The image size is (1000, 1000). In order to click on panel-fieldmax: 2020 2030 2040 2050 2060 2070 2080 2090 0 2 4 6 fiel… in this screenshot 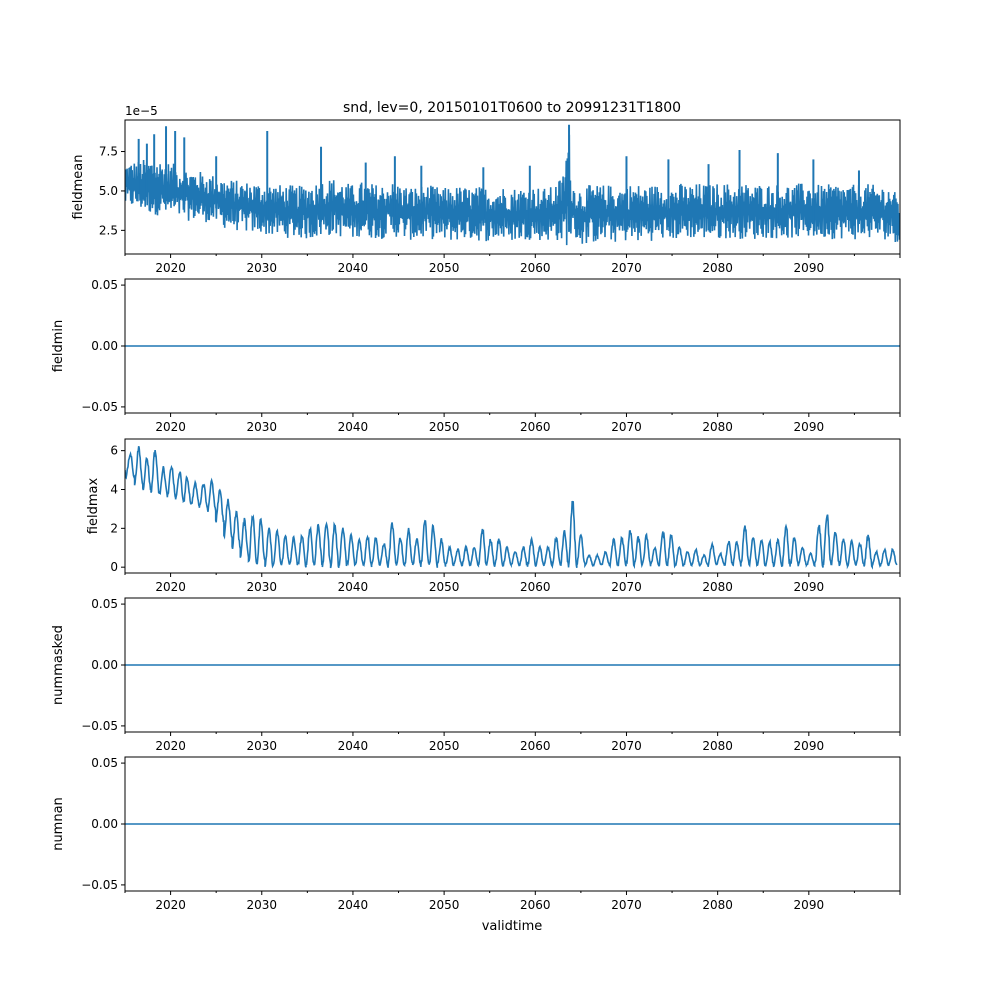, I will do `click(493, 516)`.